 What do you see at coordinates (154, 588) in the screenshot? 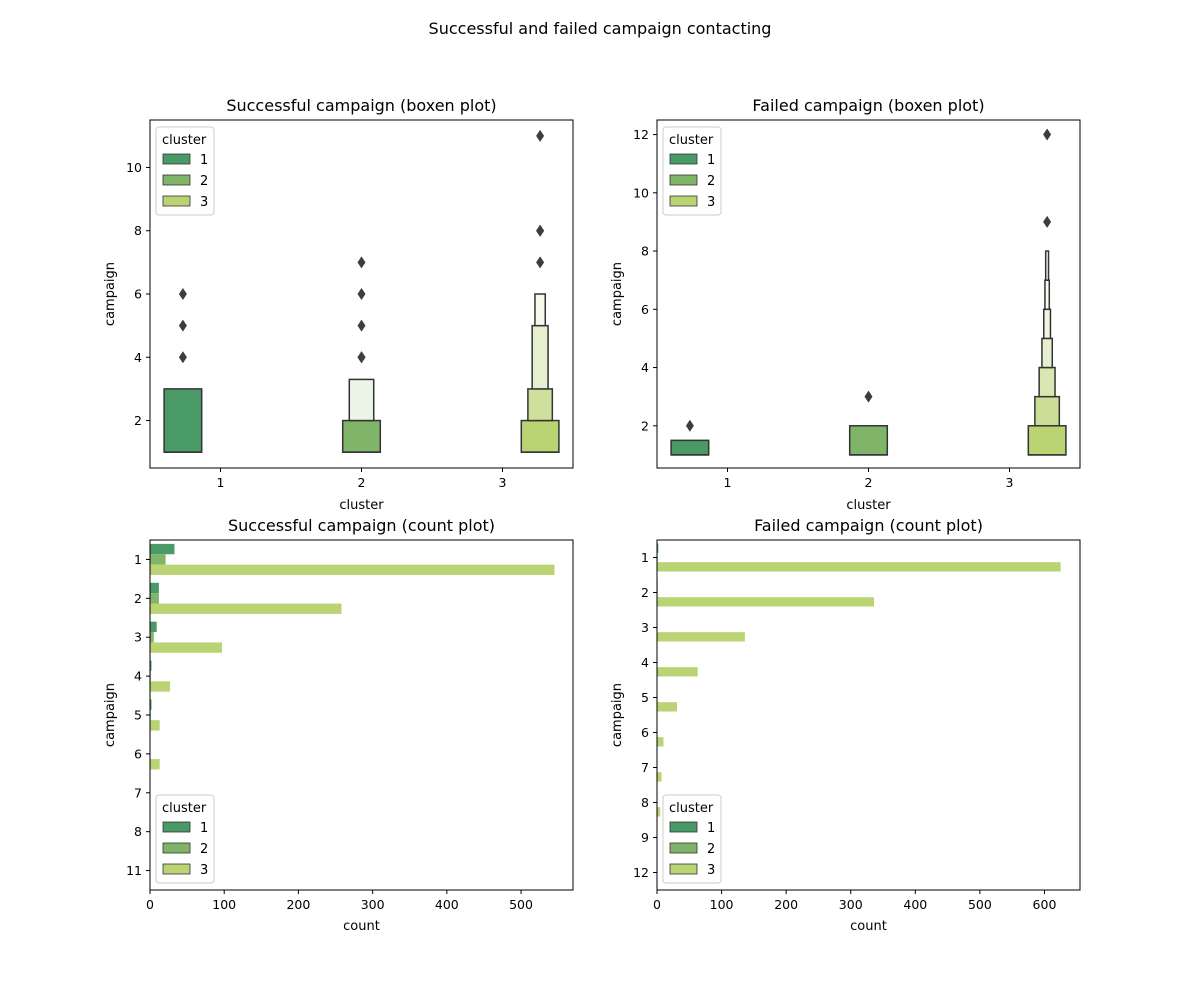
I see `bar-c1-cat2` at bounding box center [154, 588].